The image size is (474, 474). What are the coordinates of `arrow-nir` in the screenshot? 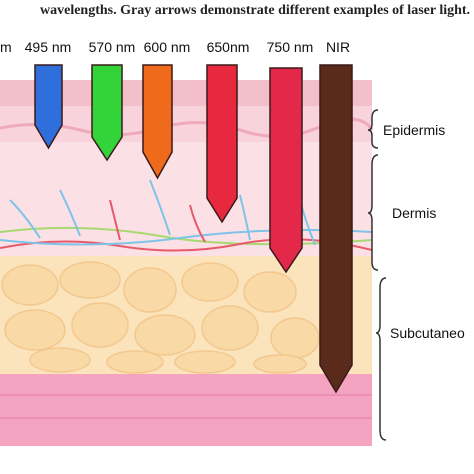 It's located at (336, 229).